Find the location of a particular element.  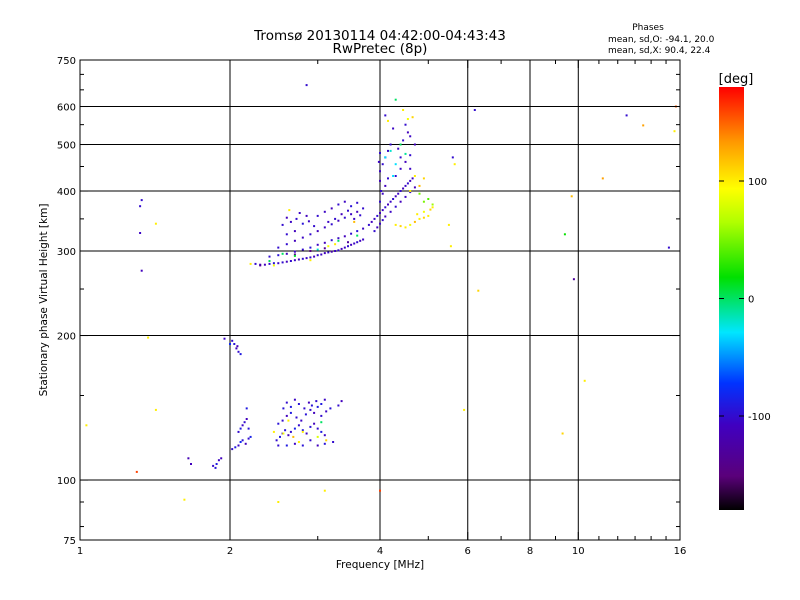

colorbar-tick-label: -100 is located at coordinates (759, 417).